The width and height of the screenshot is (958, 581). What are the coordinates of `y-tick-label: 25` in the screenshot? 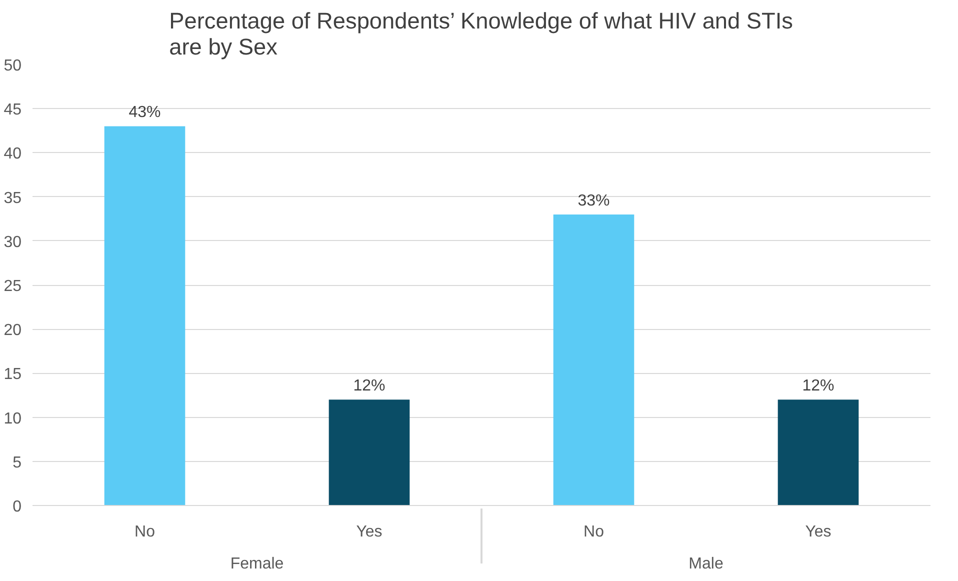 It's located at (13, 286).